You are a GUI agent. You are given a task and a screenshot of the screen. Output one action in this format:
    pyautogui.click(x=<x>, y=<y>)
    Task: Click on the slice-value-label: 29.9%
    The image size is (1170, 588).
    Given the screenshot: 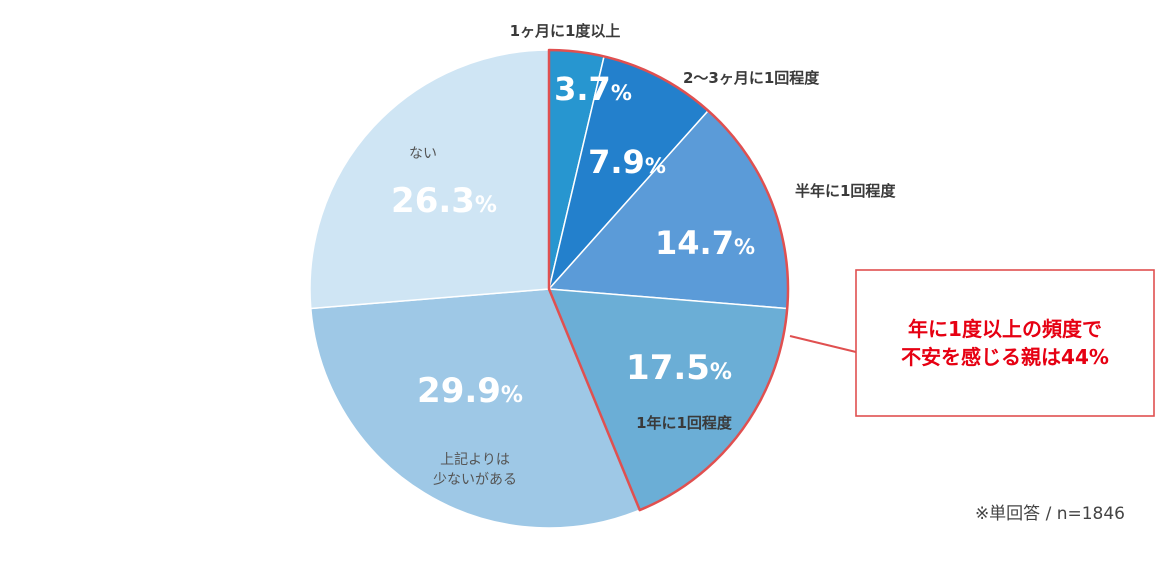 What is the action you would take?
    pyautogui.click(x=470, y=391)
    